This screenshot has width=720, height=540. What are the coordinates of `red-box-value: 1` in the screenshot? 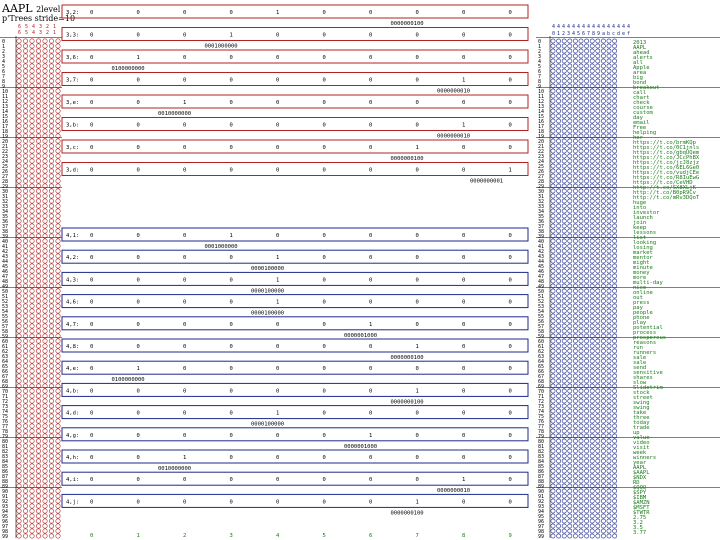 It's located at (231, 36).